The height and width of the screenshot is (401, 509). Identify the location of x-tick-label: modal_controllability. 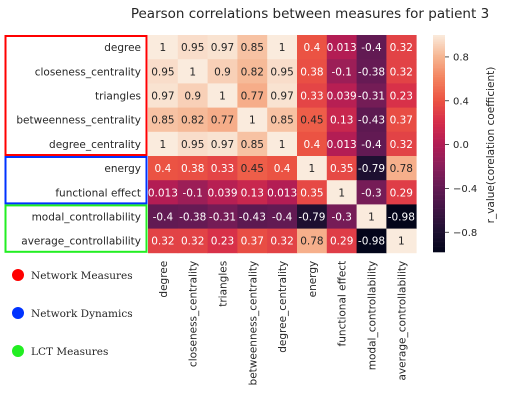
(373, 315).